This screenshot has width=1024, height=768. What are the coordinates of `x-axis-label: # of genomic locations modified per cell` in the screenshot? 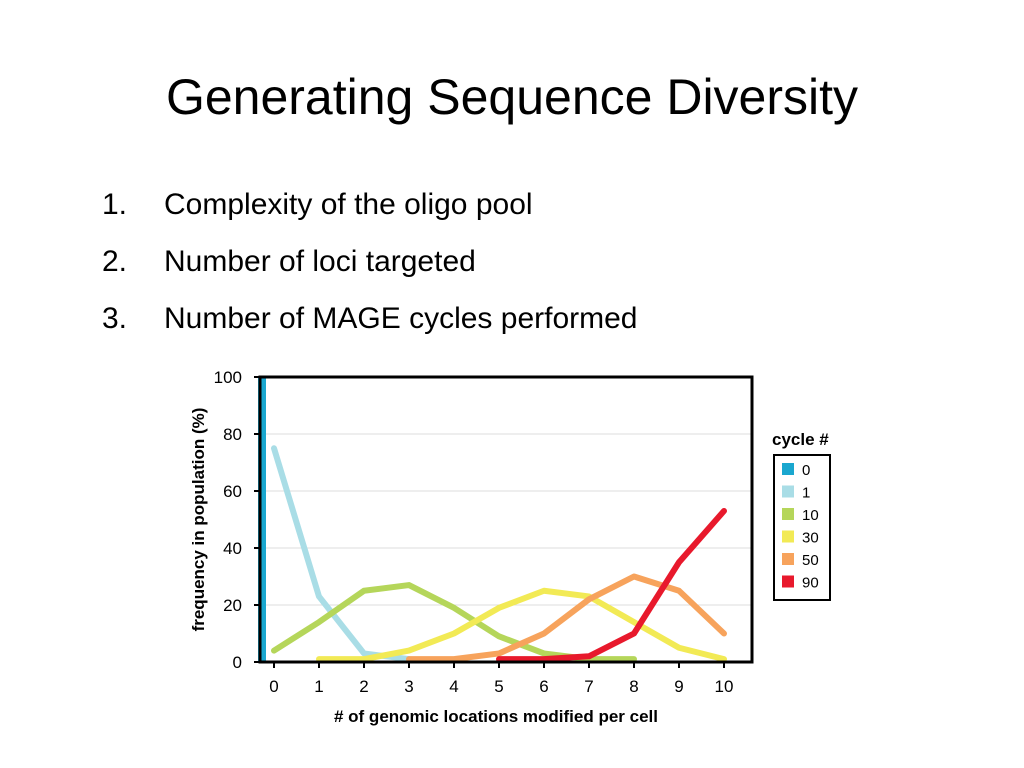 It's located at (496, 716).